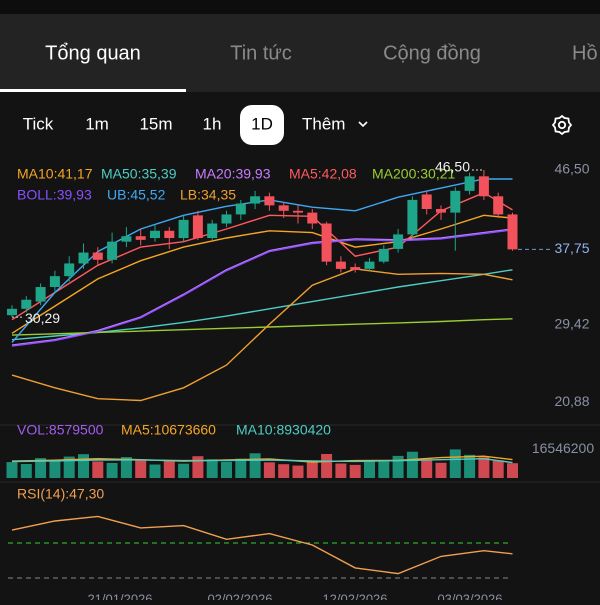 The image size is (600, 605). Describe the element at coordinates (262, 459) in the screenshot. I see `volume-ma-line` at that location.